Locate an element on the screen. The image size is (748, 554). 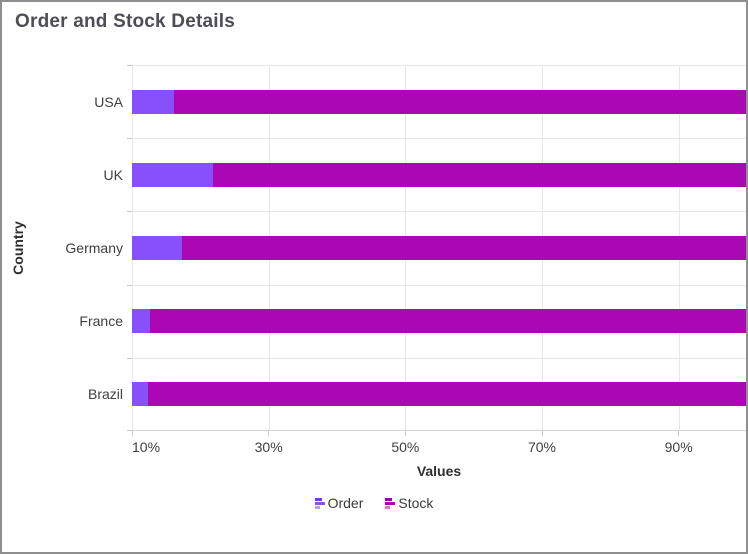
bar-row-germany is located at coordinates (439, 248).